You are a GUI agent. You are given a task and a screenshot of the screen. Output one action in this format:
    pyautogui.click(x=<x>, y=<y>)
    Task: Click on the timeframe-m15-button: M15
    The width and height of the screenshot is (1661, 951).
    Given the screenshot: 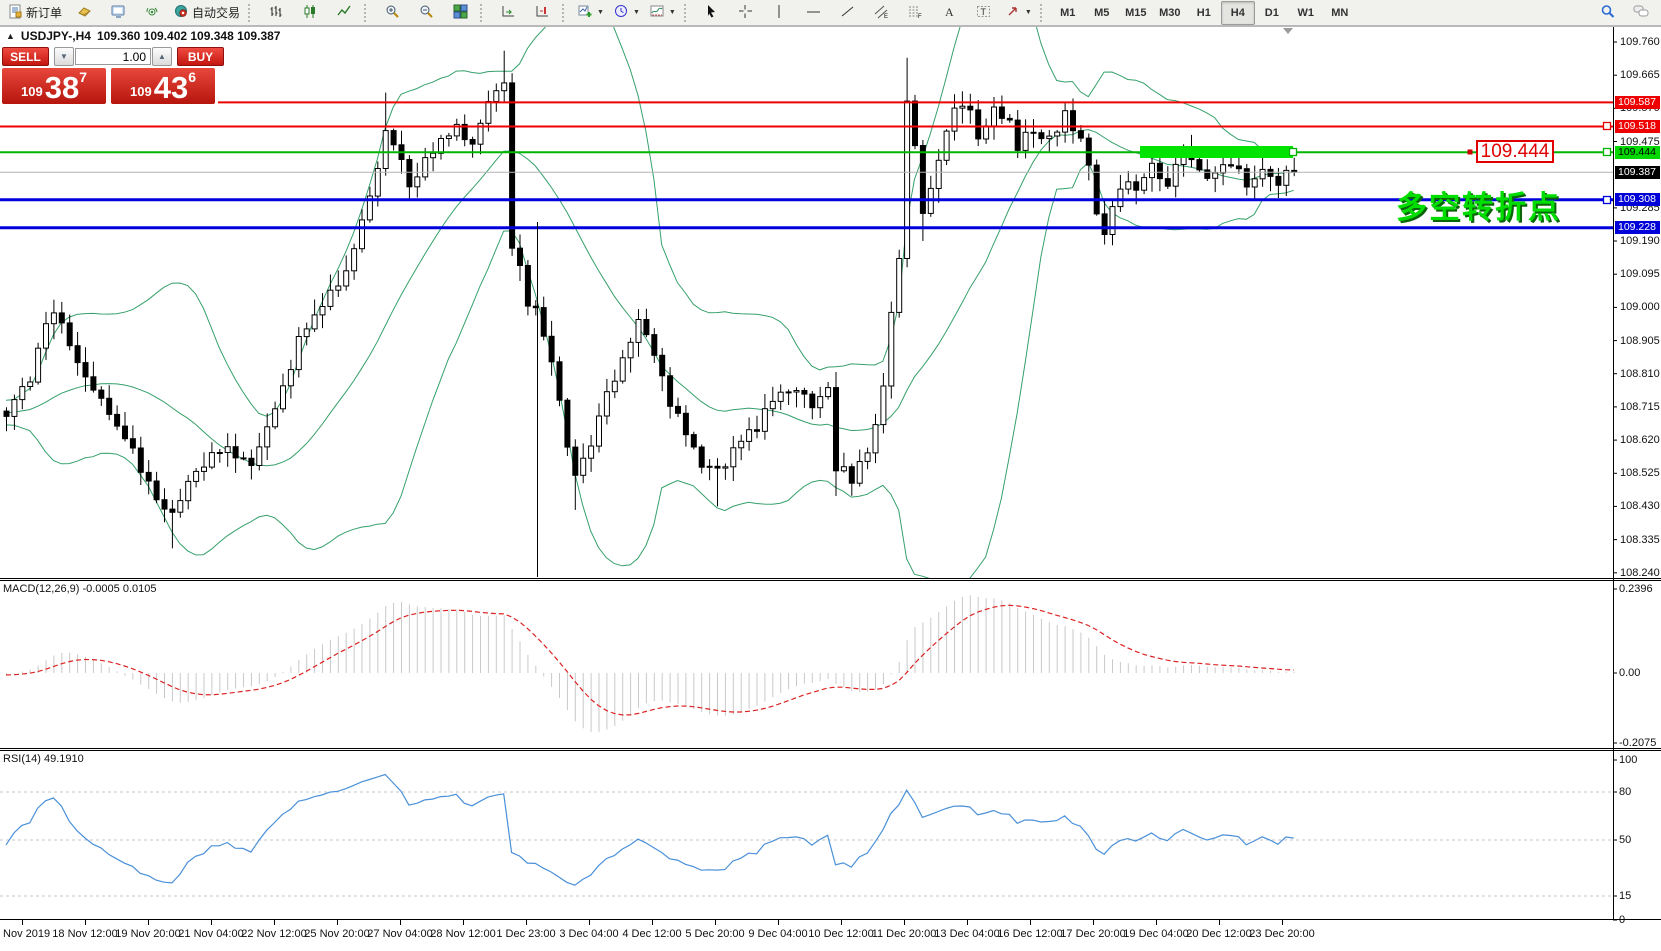 What is the action you would take?
    pyautogui.click(x=1136, y=12)
    